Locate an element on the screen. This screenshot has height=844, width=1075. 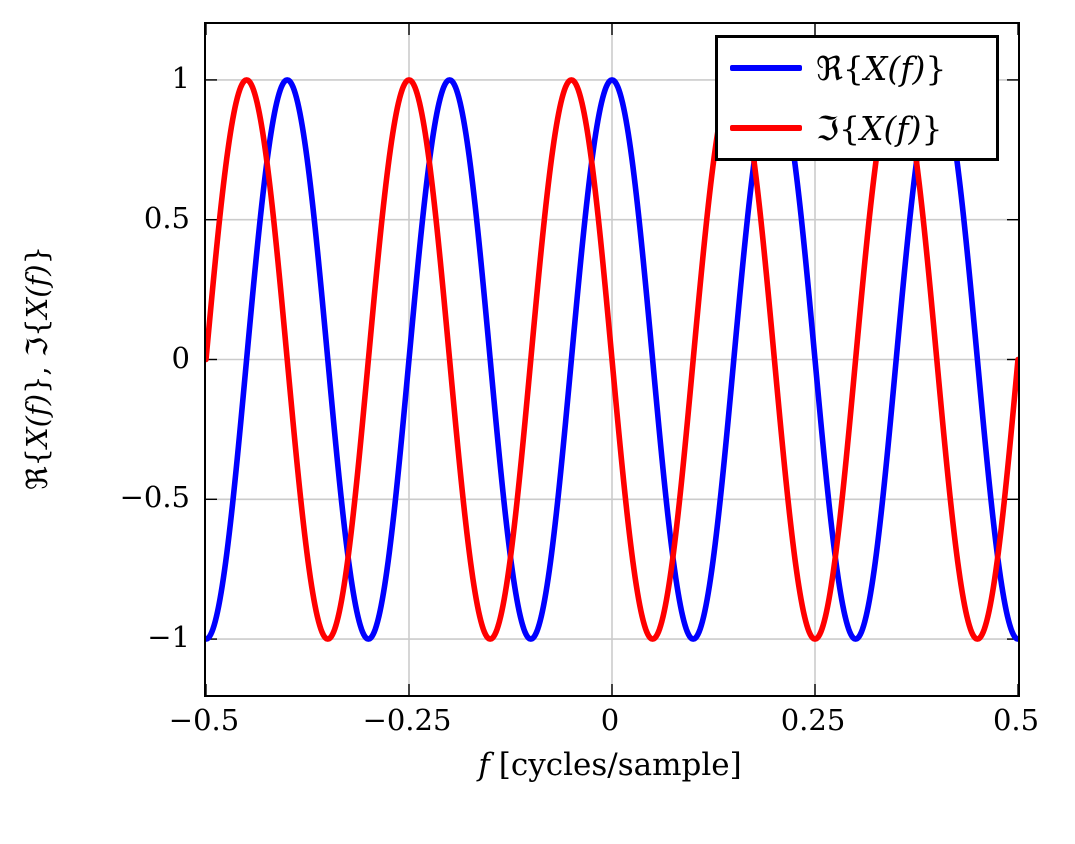
legend-item-re: ℜ{X(f)} is located at coordinates (857, 68).